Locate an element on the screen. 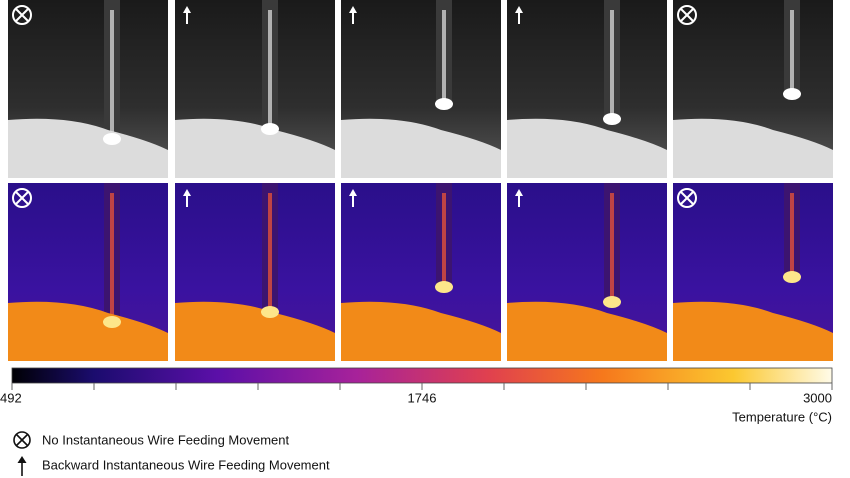 This screenshot has width=850, height=478. legend-label: No Instantaneous Wire Feeding Movement is located at coordinates (166, 439).